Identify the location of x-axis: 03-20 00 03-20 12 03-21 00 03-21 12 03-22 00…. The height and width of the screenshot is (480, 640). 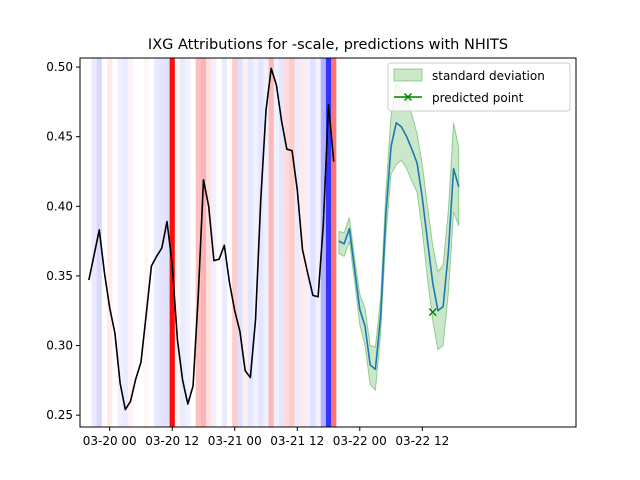
(266, 437).